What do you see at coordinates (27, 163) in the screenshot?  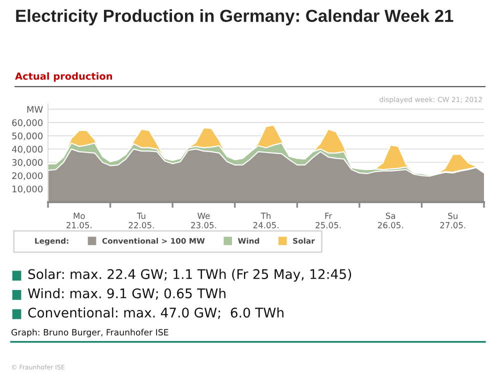 I see `y-tick-label: 30,000` at bounding box center [27, 163].